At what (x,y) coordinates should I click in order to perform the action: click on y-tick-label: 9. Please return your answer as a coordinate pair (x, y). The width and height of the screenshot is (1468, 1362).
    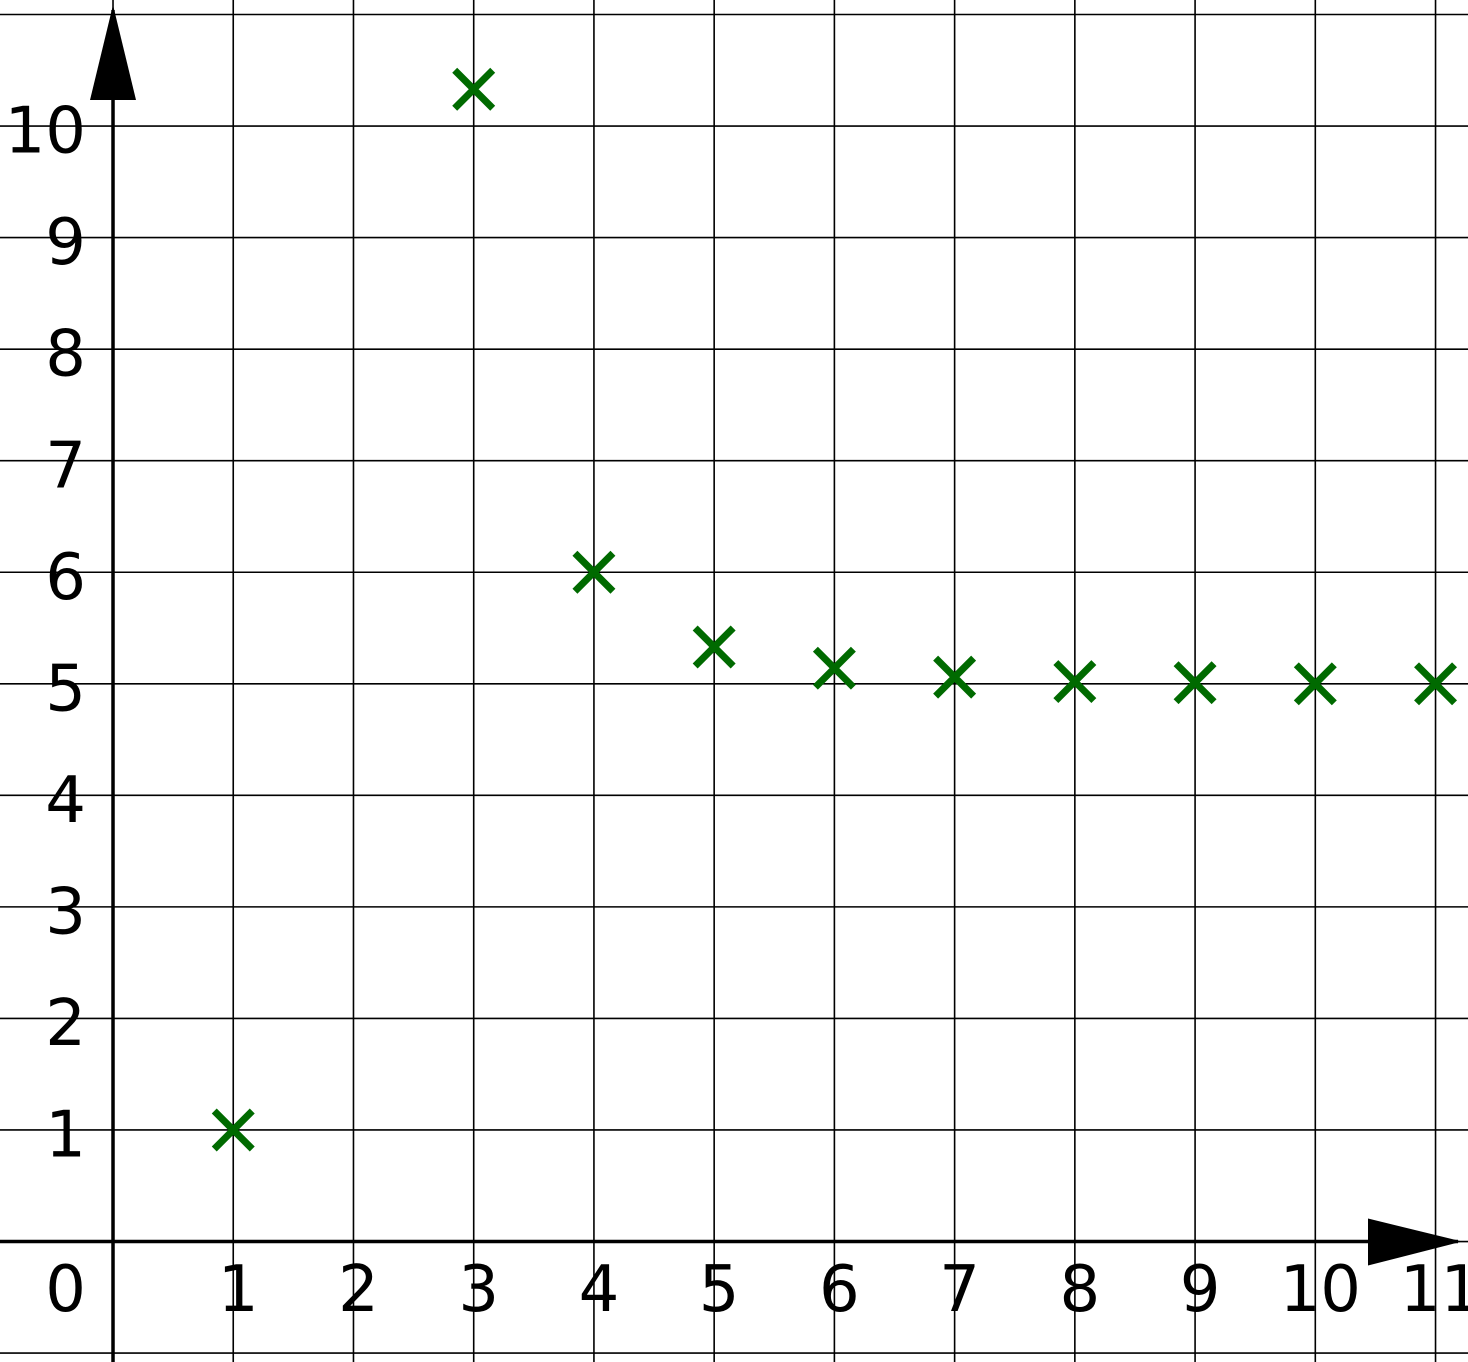
    Looking at the image, I should click on (65, 243).